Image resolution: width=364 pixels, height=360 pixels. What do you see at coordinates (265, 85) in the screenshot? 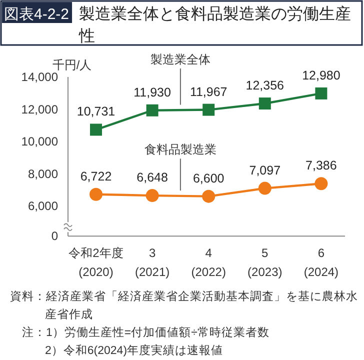
I see `data-label: 12,356` at bounding box center [265, 85].